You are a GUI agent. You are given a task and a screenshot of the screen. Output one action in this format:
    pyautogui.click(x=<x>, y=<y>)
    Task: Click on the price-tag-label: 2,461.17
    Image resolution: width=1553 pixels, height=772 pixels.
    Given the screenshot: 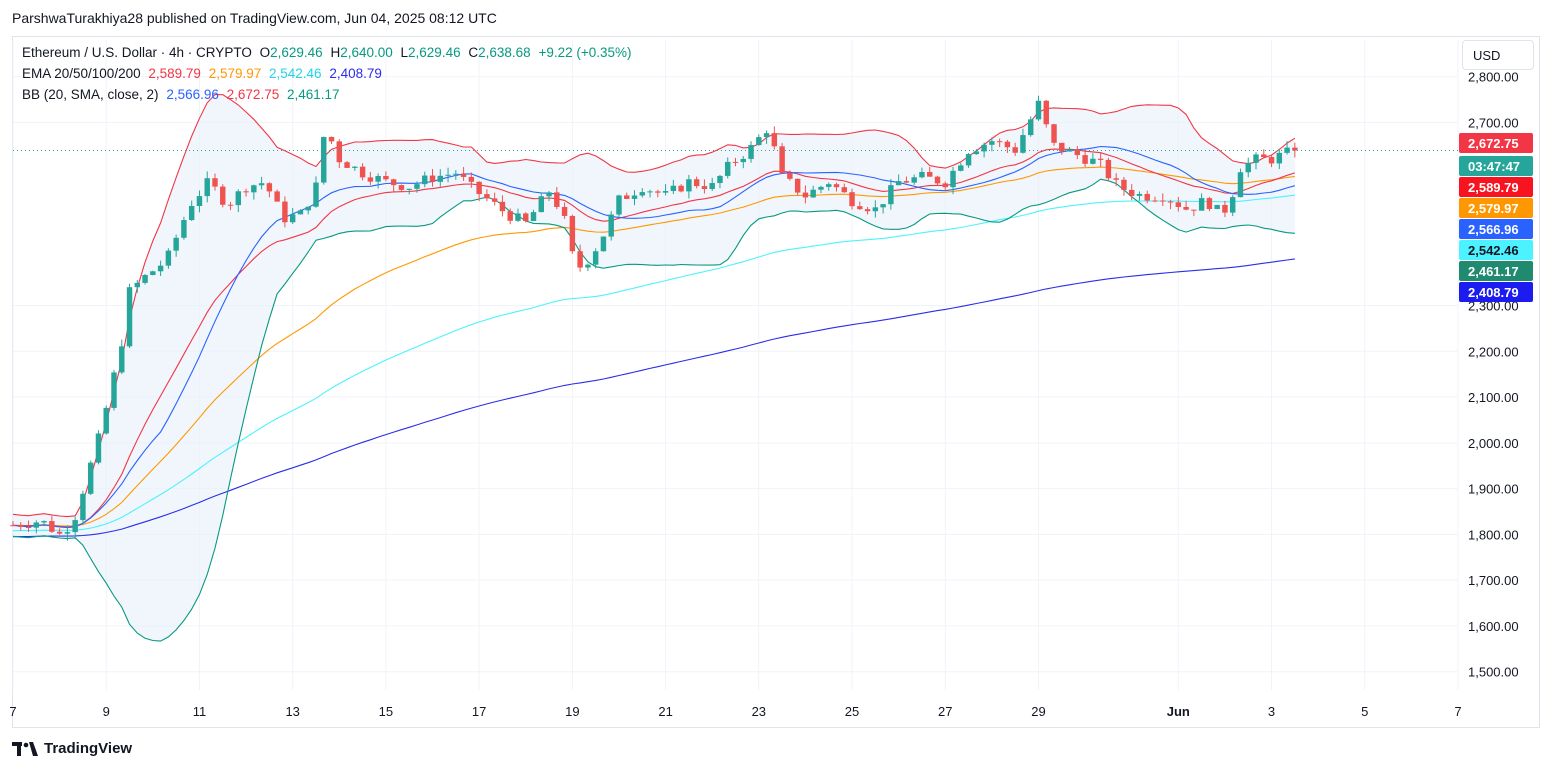 What is the action you would take?
    pyautogui.click(x=1493, y=271)
    